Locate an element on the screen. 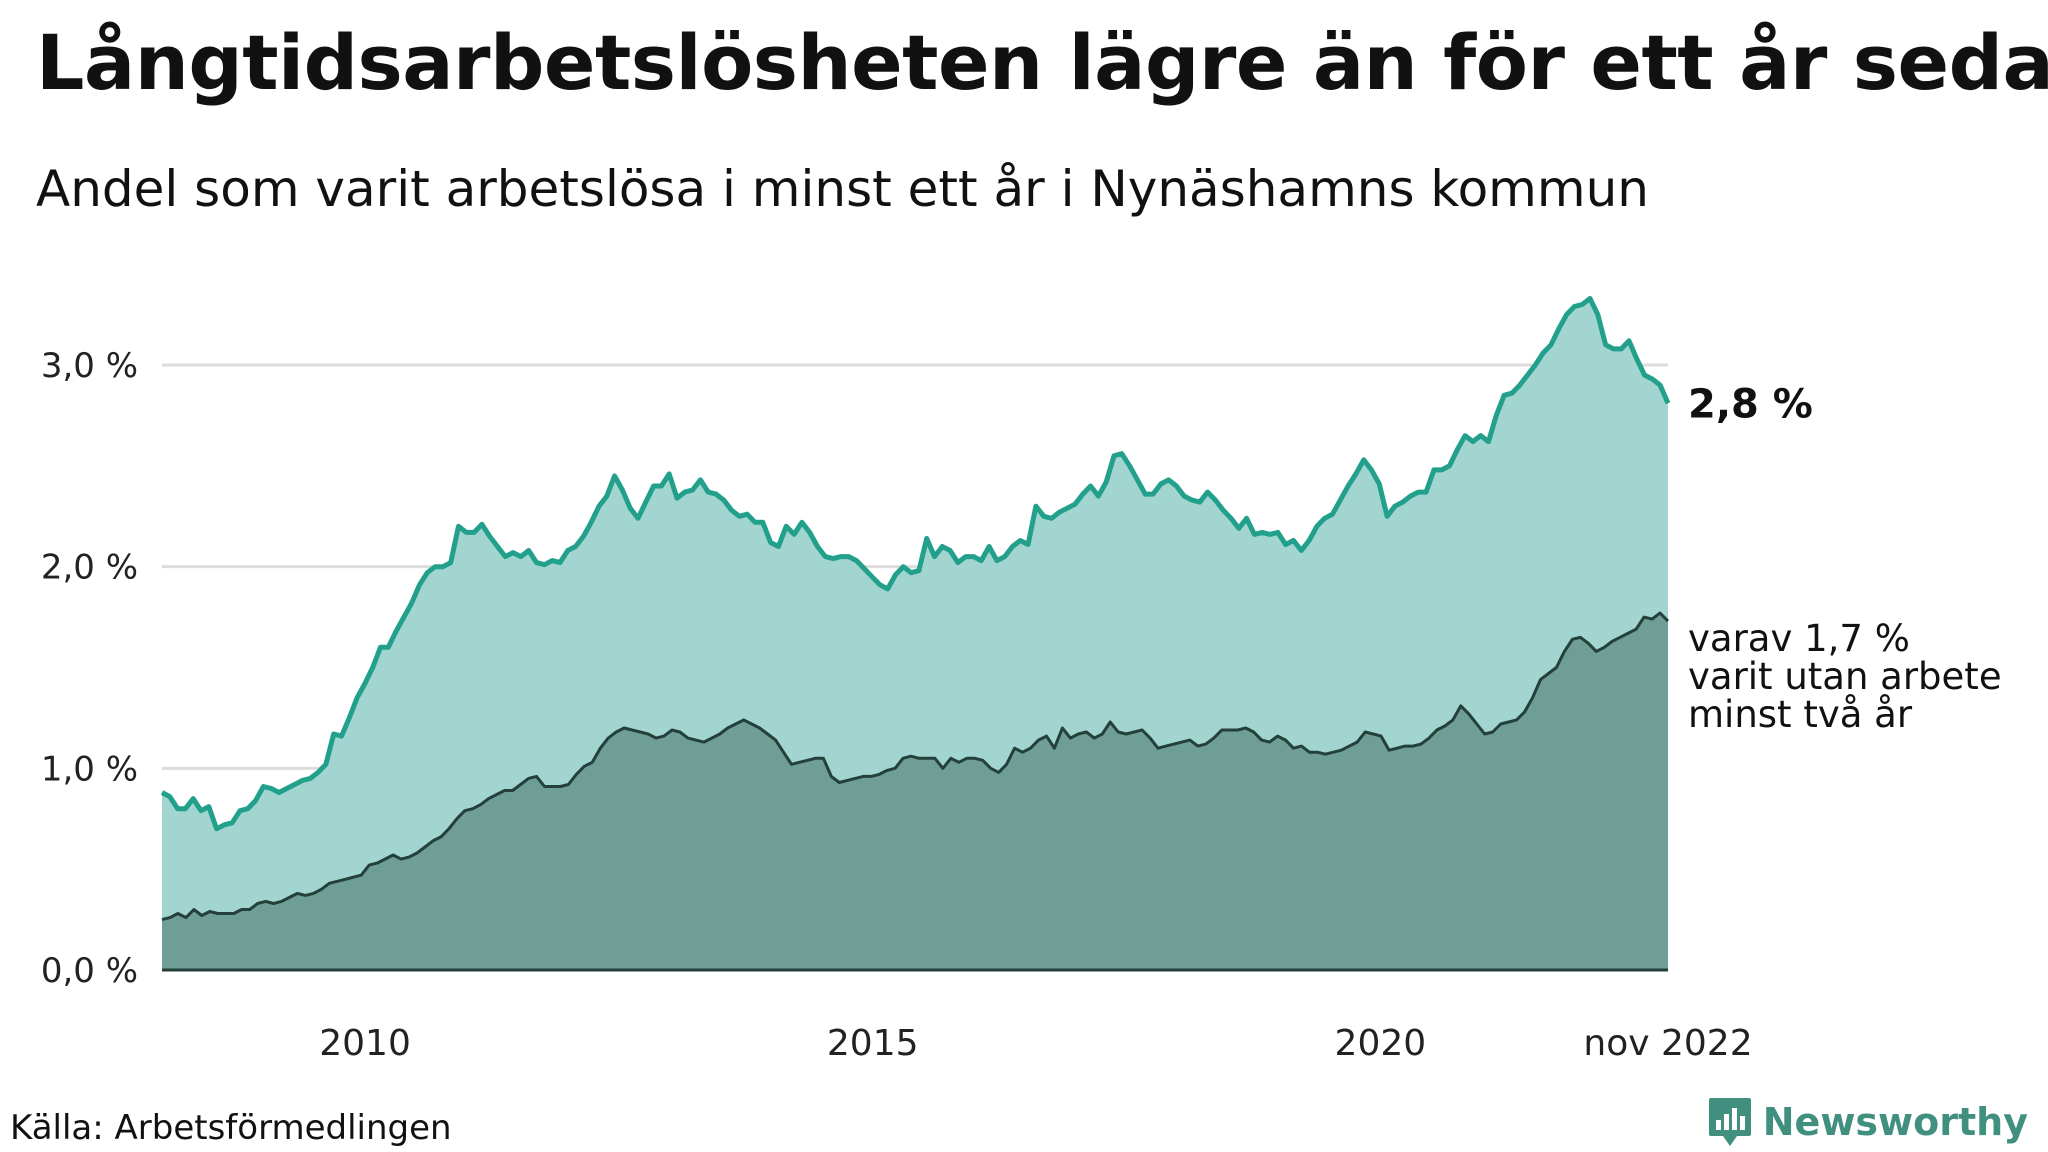 The height and width of the screenshot is (1152, 2048). x-tick-label: 2010 is located at coordinates (365, 1043).